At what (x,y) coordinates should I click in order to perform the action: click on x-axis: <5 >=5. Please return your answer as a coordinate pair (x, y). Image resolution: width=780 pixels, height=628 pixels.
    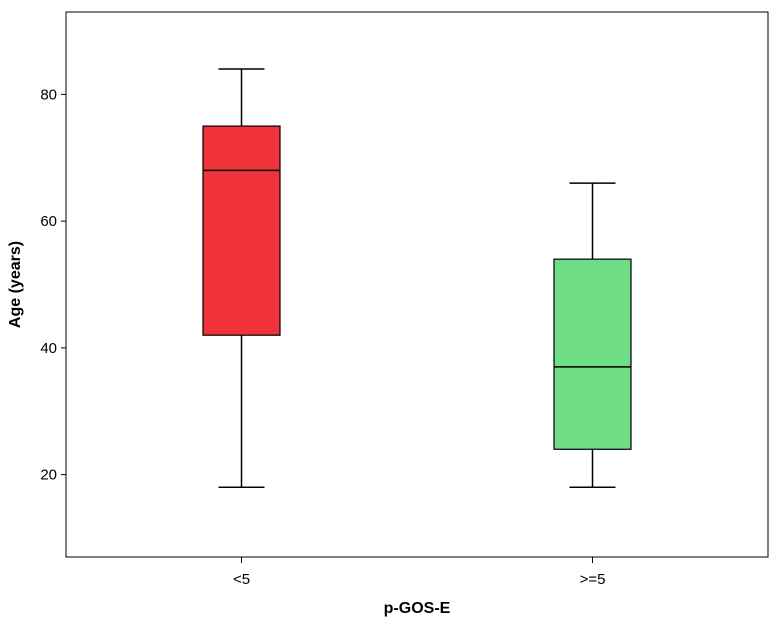
    Looking at the image, I should click on (419, 572).